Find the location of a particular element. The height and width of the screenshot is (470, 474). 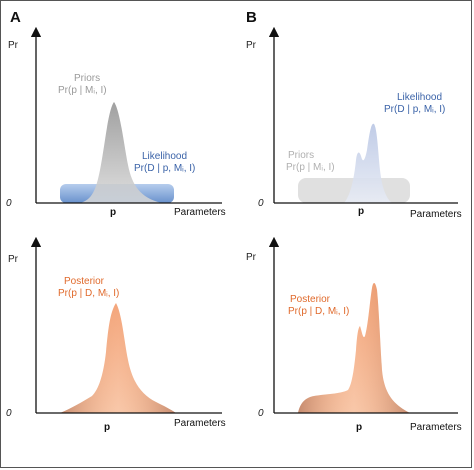

likelihood-distribution is located at coordinates (368, 163).